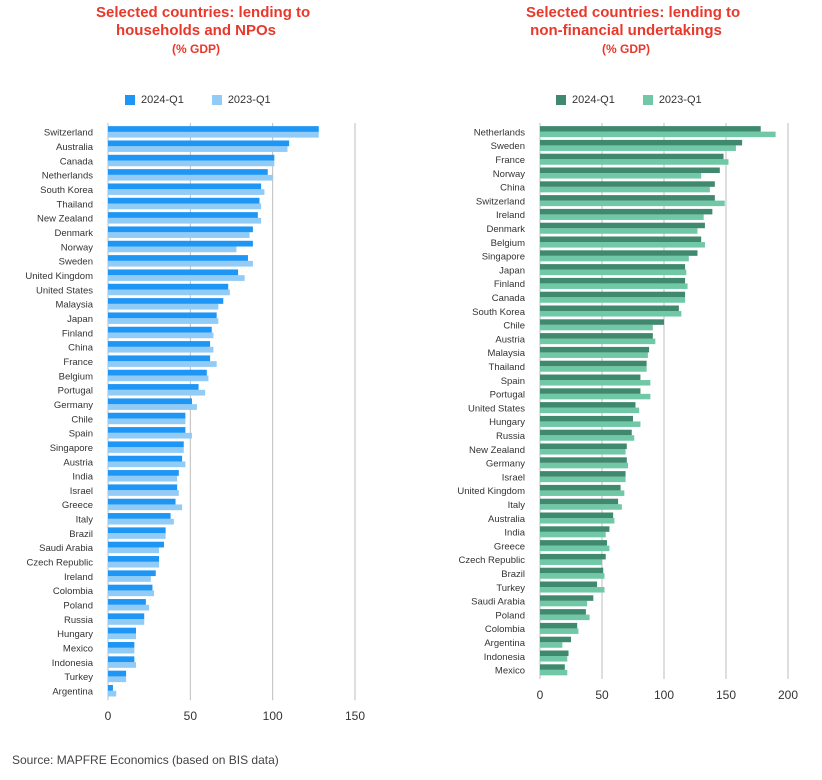  What do you see at coordinates (355, 716) in the screenshot?
I see `left-x-tick-label: 150` at bounding box center [355, 716].